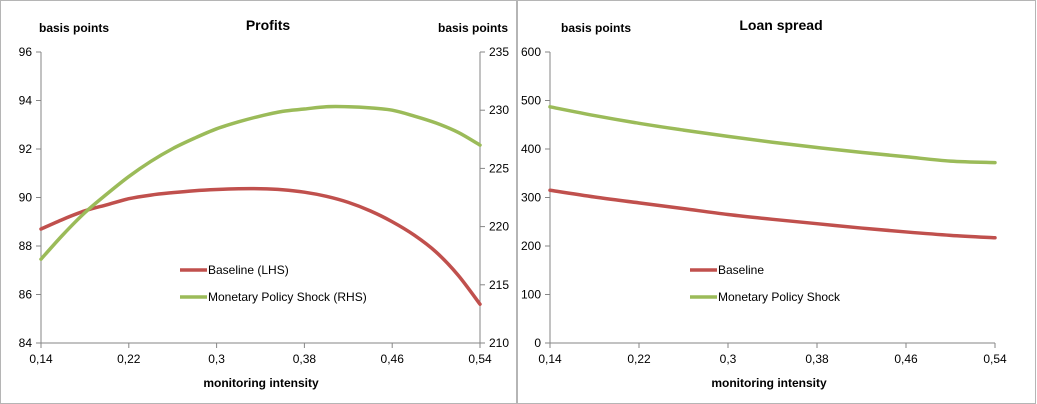 This screenshot has height=404, width=1037. I want to click on loan-spread-y-tick-label: 600, so click(531, 52).